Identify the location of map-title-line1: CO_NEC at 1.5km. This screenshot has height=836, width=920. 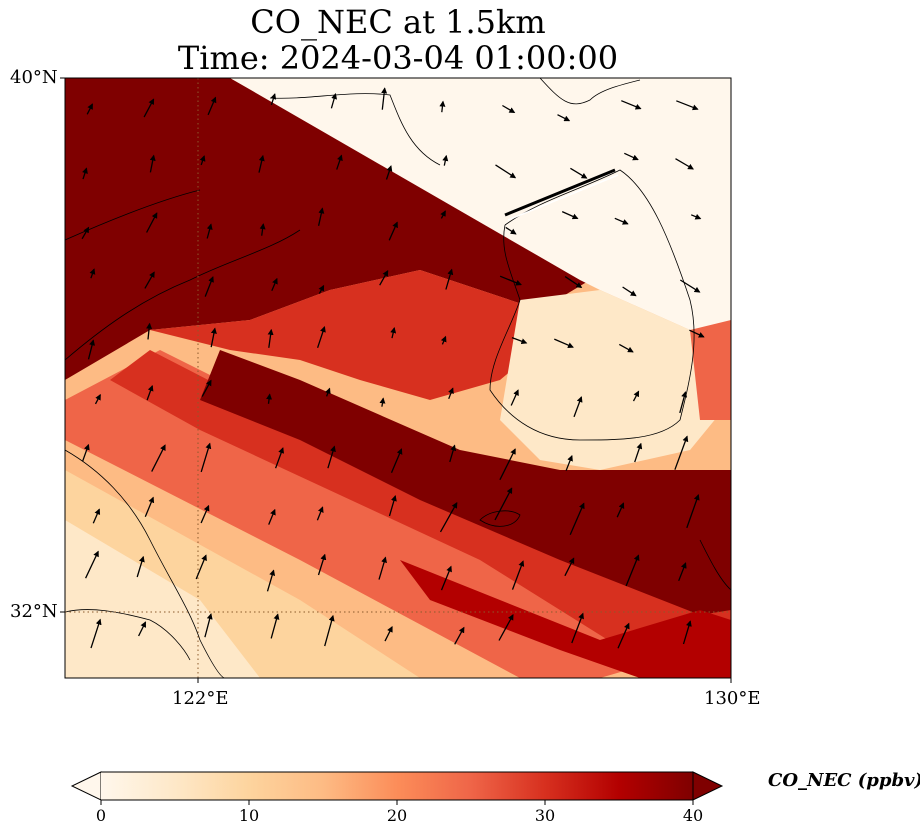
(398, 22).